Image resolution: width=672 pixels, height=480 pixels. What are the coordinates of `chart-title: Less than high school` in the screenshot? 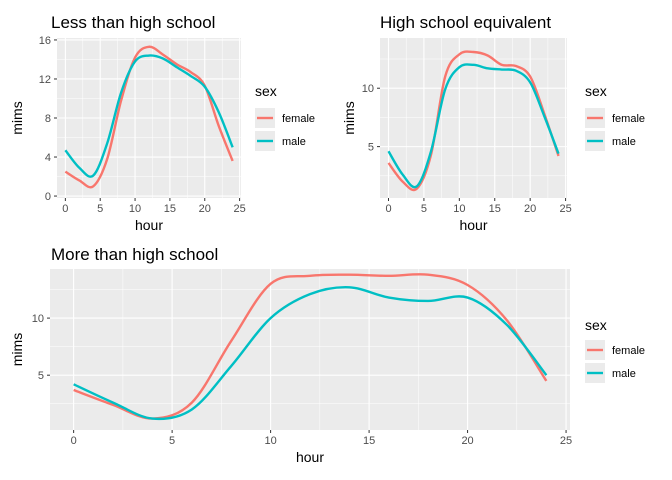 It's located at (133, 22).